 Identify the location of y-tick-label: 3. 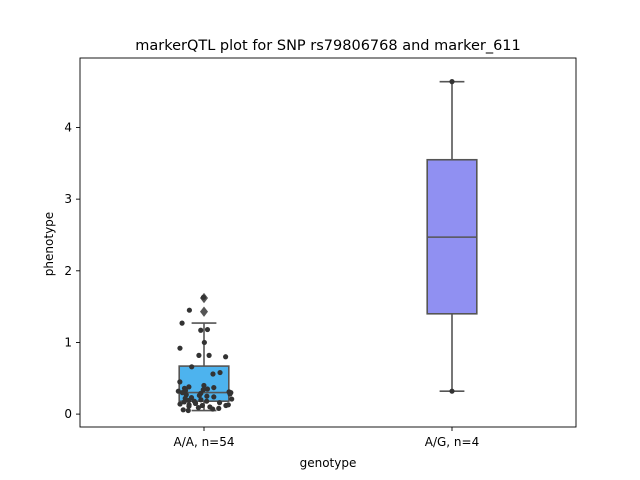
(68, 199).